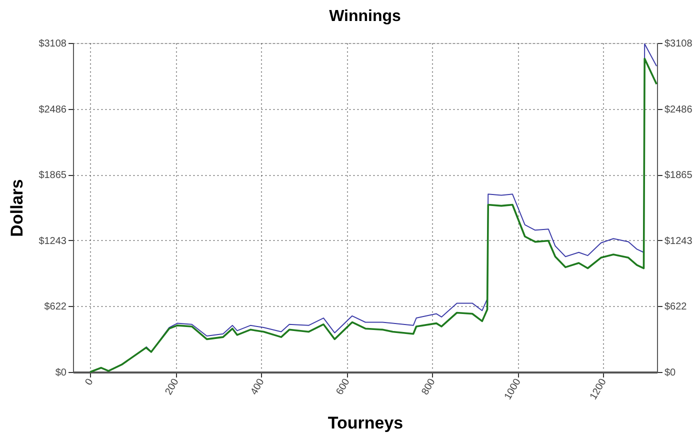 The width and height of the screenshot is (700, 439). What do you see at coordinates (429, 386) in the screenshot?
I see `x-tick-label: 800` at bounding box center [429, 386].